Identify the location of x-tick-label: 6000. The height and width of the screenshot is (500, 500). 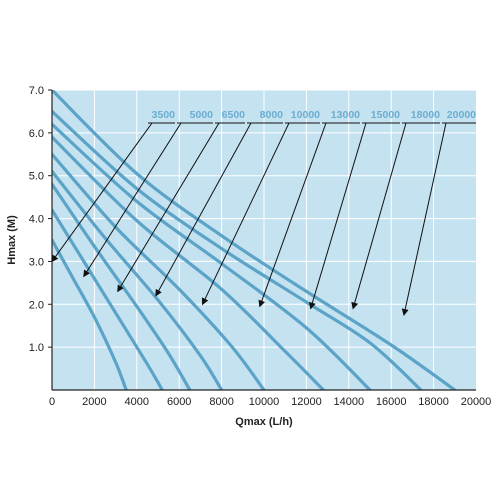
(179, 402).